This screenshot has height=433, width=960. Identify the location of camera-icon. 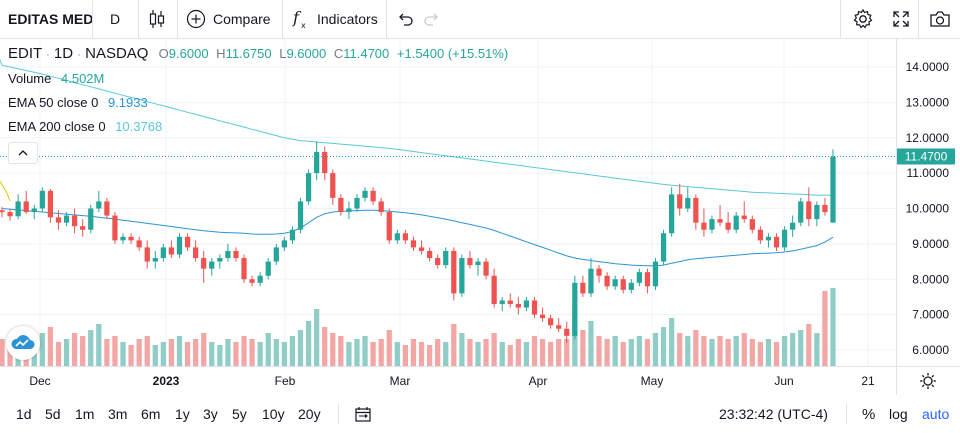
(940, 19).